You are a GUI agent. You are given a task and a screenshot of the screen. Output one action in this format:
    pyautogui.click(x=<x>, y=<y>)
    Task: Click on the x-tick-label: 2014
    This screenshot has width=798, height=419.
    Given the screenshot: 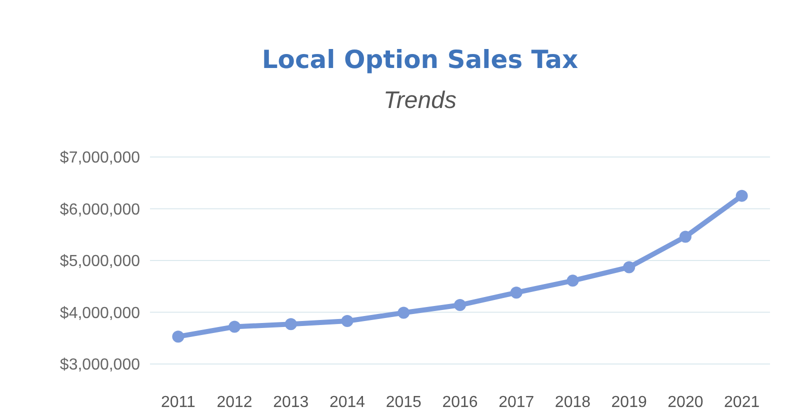 What is the action you would take?
    pyautogui.click(x=347, y=402)
    